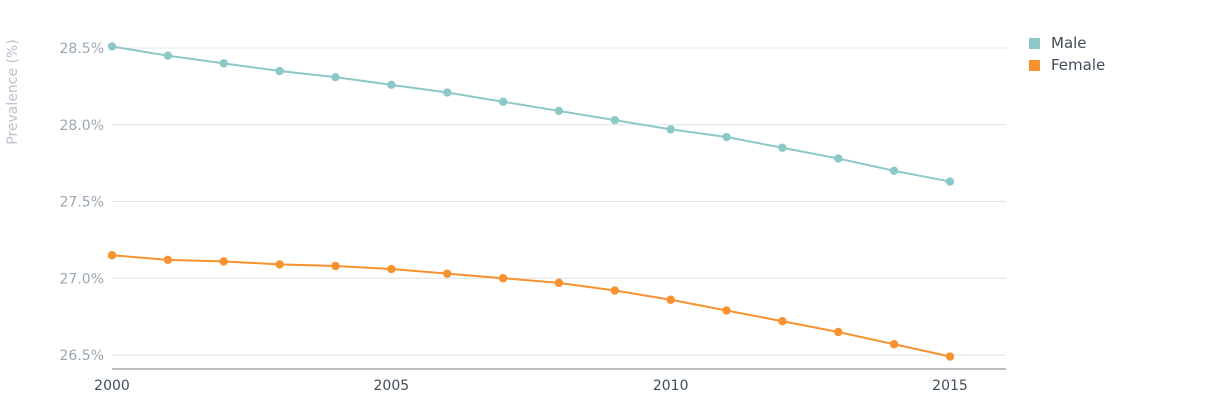 The width and height of the screenshot is (1230, 403). I want to click on legend-label-male: Male, so click(1069, 43).